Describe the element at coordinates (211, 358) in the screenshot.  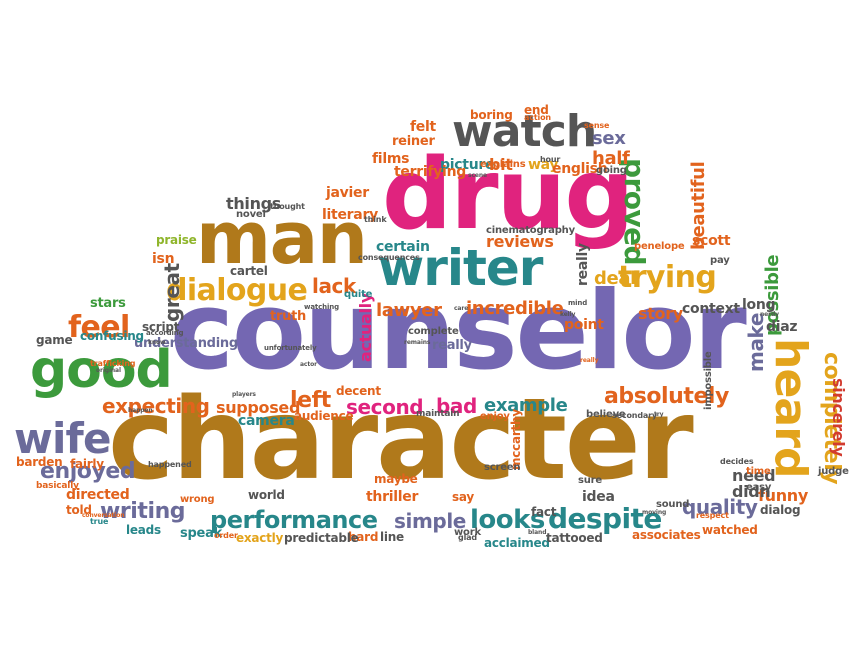
I see `word-country: country` at that location.